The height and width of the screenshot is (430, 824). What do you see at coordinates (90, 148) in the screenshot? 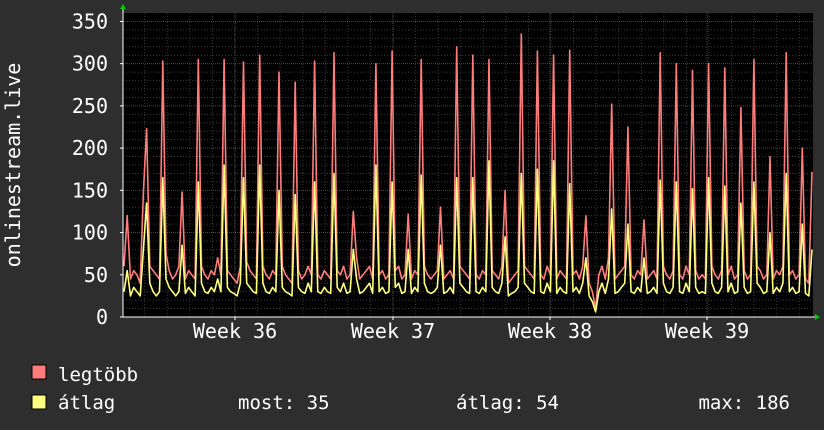
I see `y-tick-label: 200` at bounding box center [90, 148].